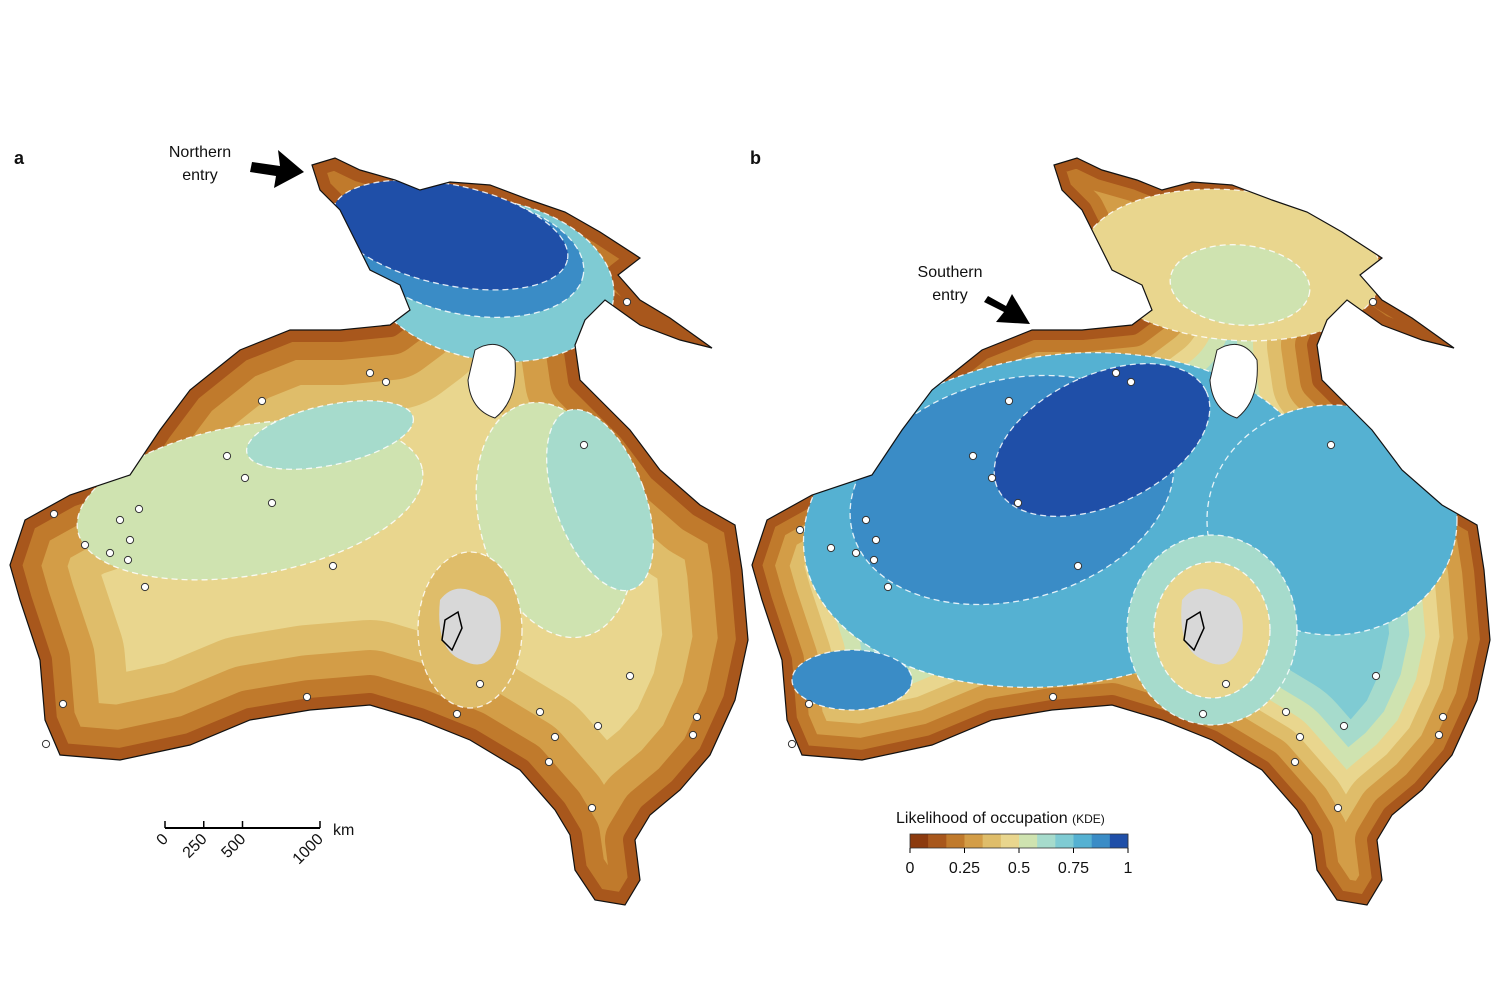 The height and width of the screenshot is (1000, 1500). What do you see at coordinates (195, 846) in the screenshot?
I see `scale-tick-label: 250` at bounding box center [195, 846].